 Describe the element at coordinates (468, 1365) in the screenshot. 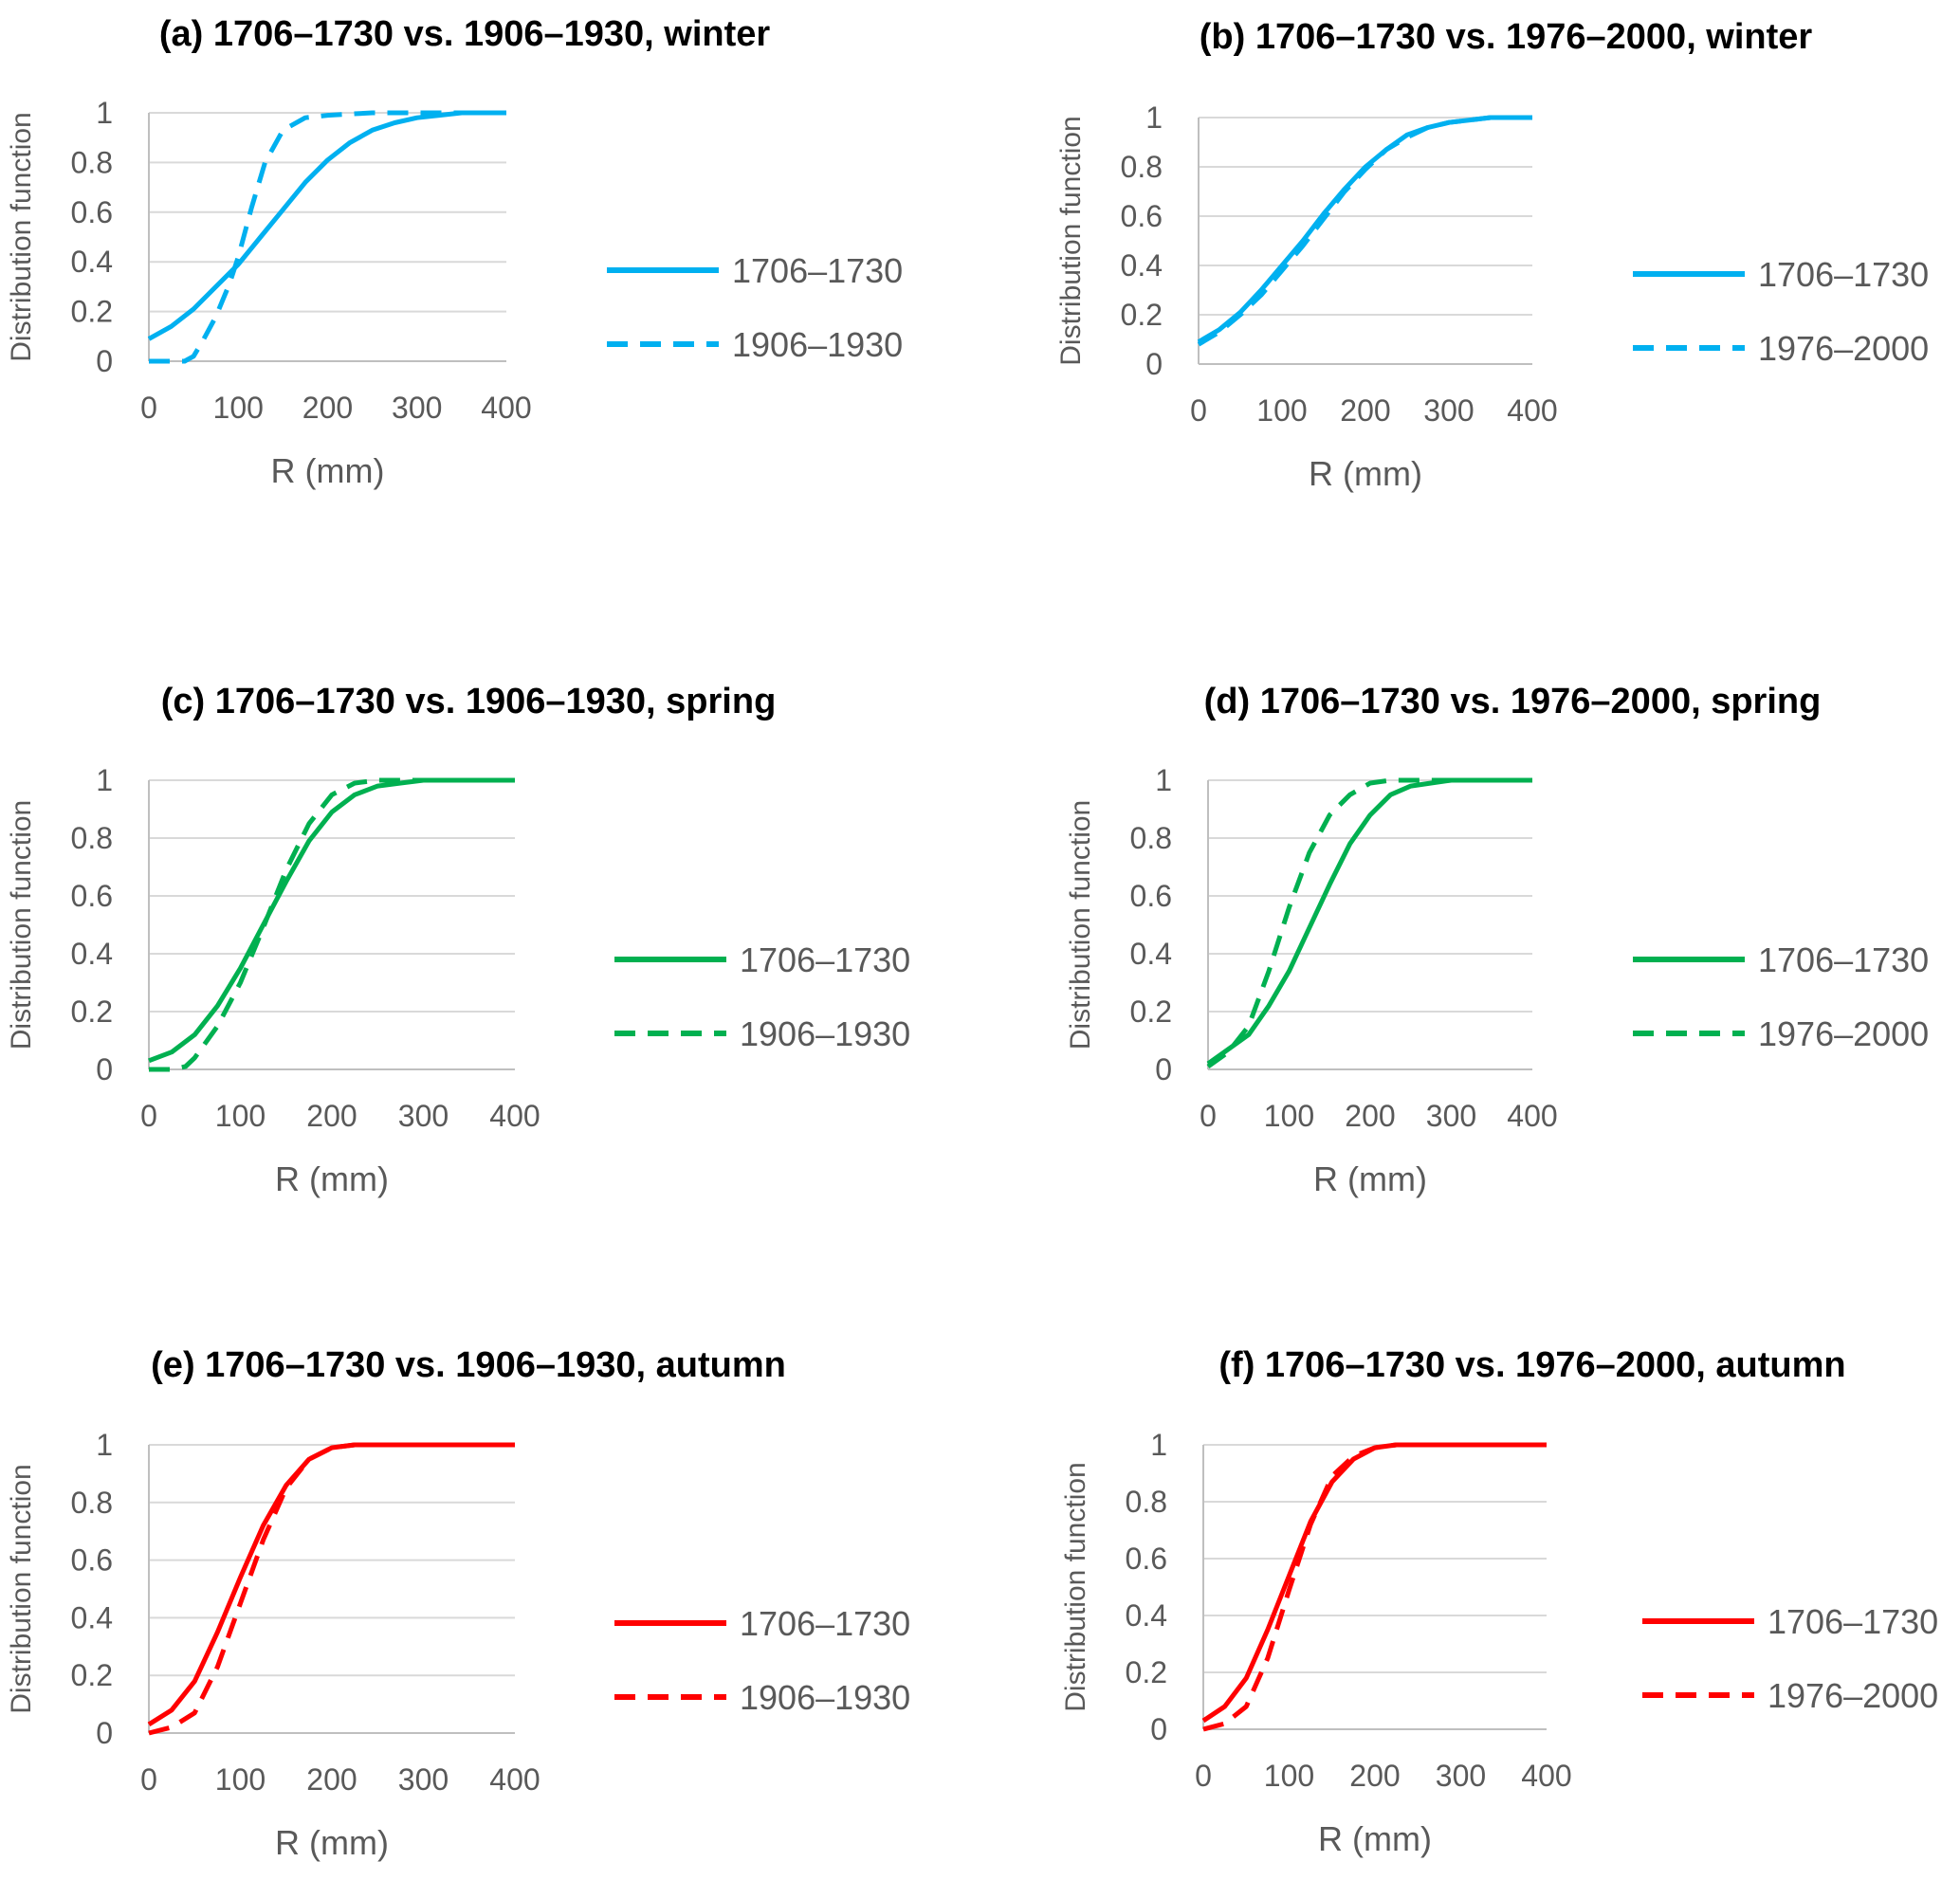

I see `chart-title: (e) 1706–1730 vs. 1906–1930, autumn` at that location.